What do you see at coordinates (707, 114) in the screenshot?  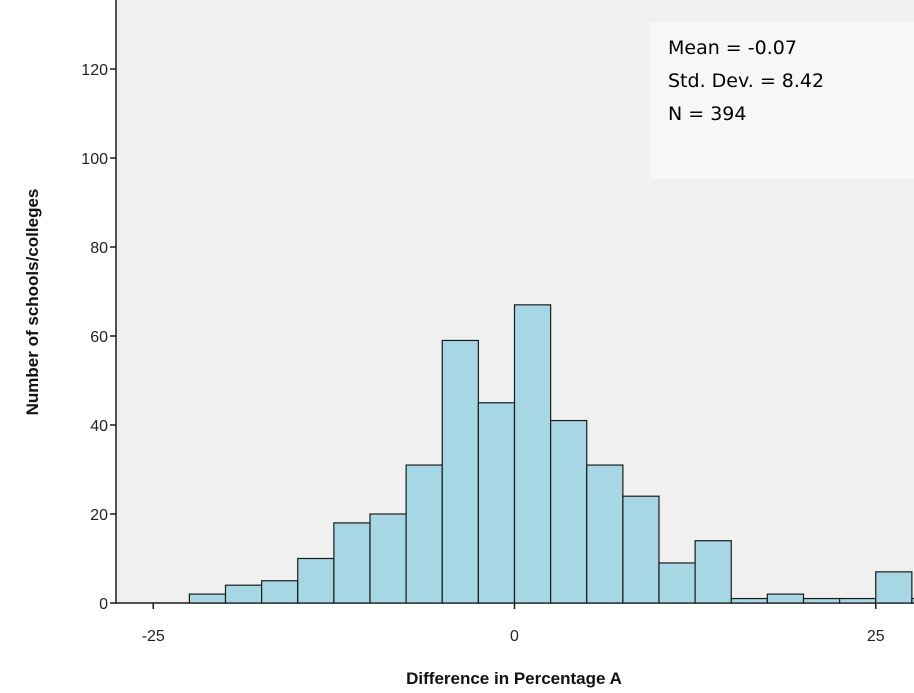 I see `stats-n: N = 394` at bounding box center [707, 114].